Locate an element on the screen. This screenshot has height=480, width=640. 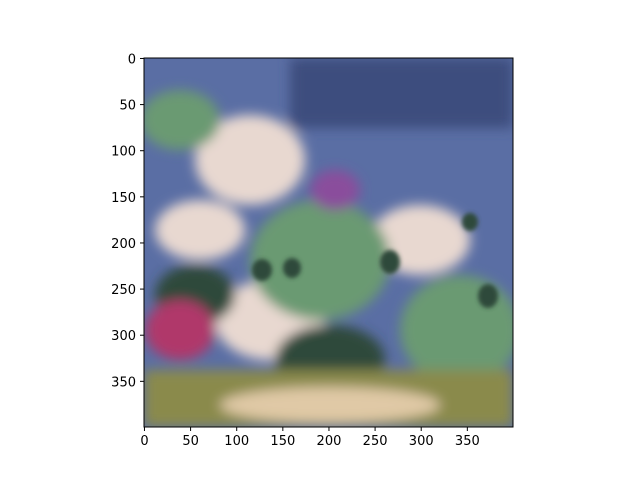
sandy-path is located at coordinates (330, 405).